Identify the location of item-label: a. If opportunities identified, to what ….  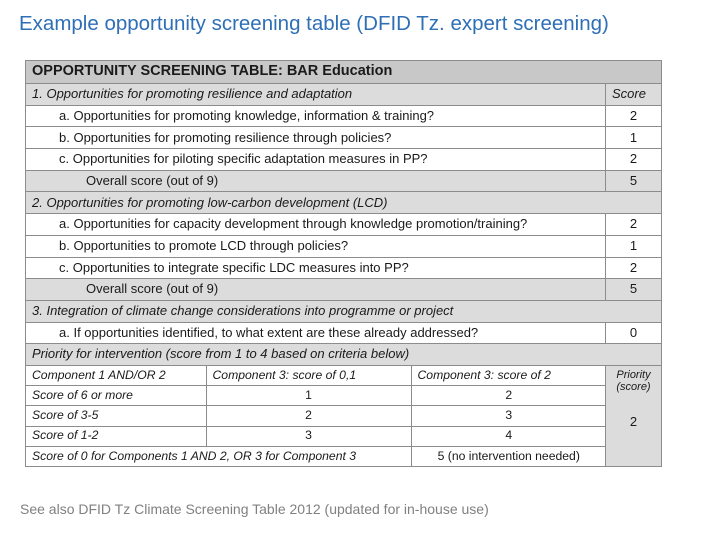
(315, 333).